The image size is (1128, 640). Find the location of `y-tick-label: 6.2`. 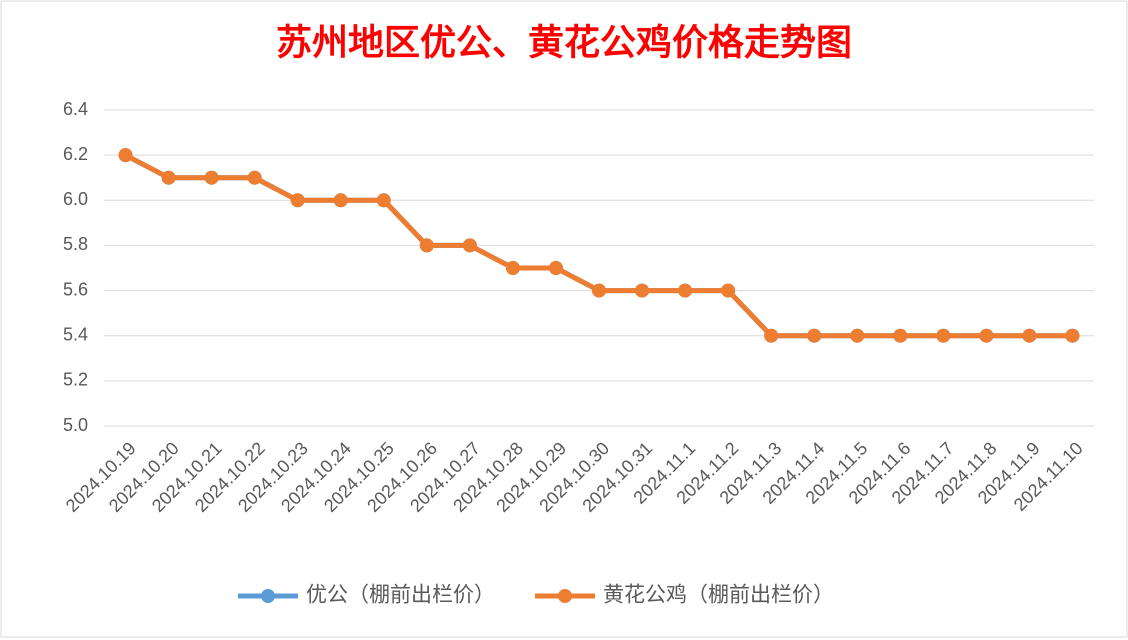

y-tick-label: 6.2 is located at coordinates (75, 154).